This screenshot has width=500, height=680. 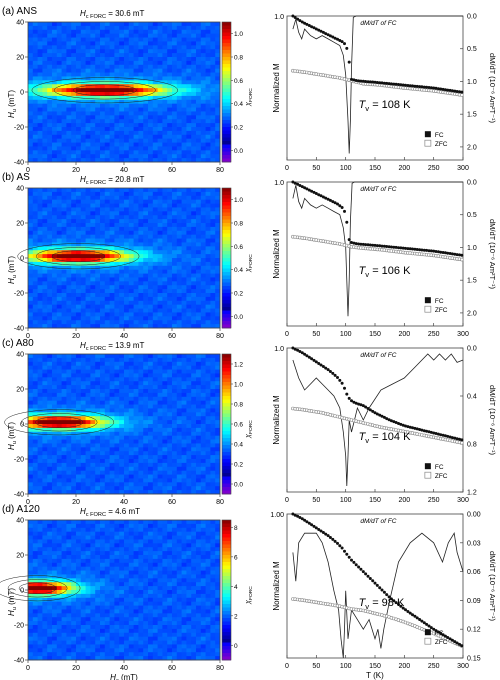 What do you see at coordinates (472, 115) in the screenshot?
I see `y2-tick-label: 1.5` at bounding box center [472, 115].